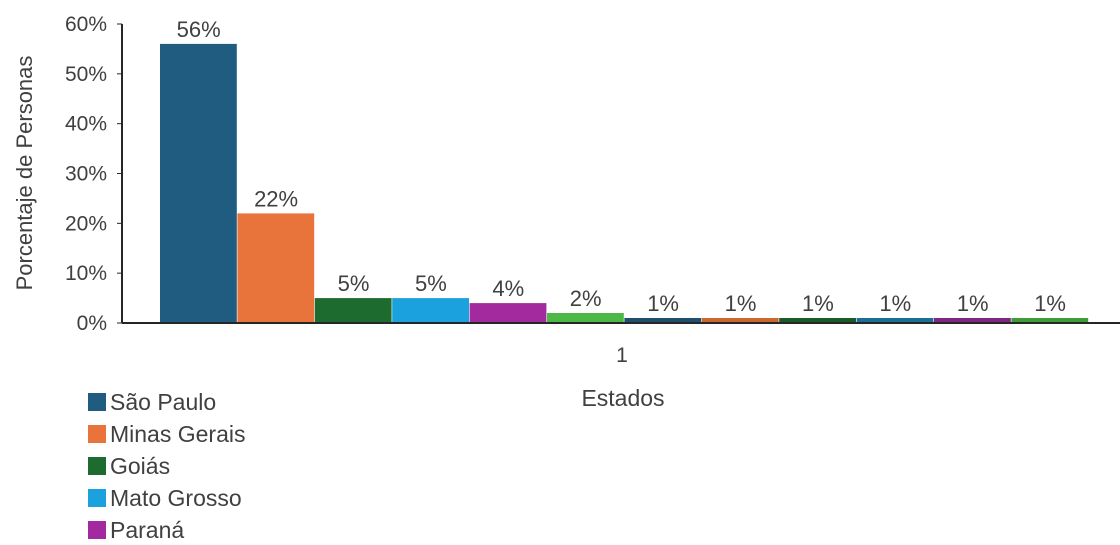 This screenshot has height=545, width=1120. Describe the element at coordinates (147, 529) in the screenshot. I see `legend-label: Paraná` at that location.